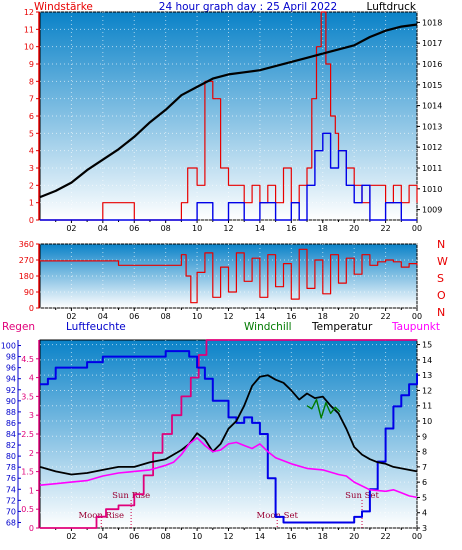 This screenshot has width=462, height=550. What do you see at coordinates (31, 116) in the screenshot?
I see `wind-left-tick-label: 6` at bounding box center [31, 116].